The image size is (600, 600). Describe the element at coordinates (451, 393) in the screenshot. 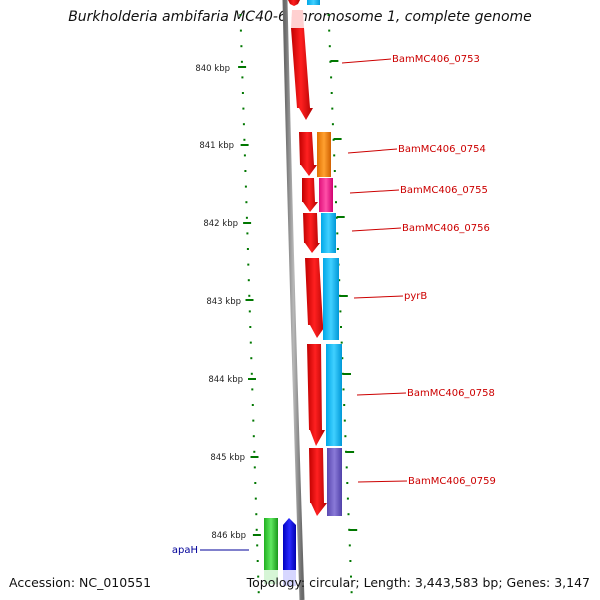

I see `gene-label-BamMC406_0758: BamMC406_0758` at that location.